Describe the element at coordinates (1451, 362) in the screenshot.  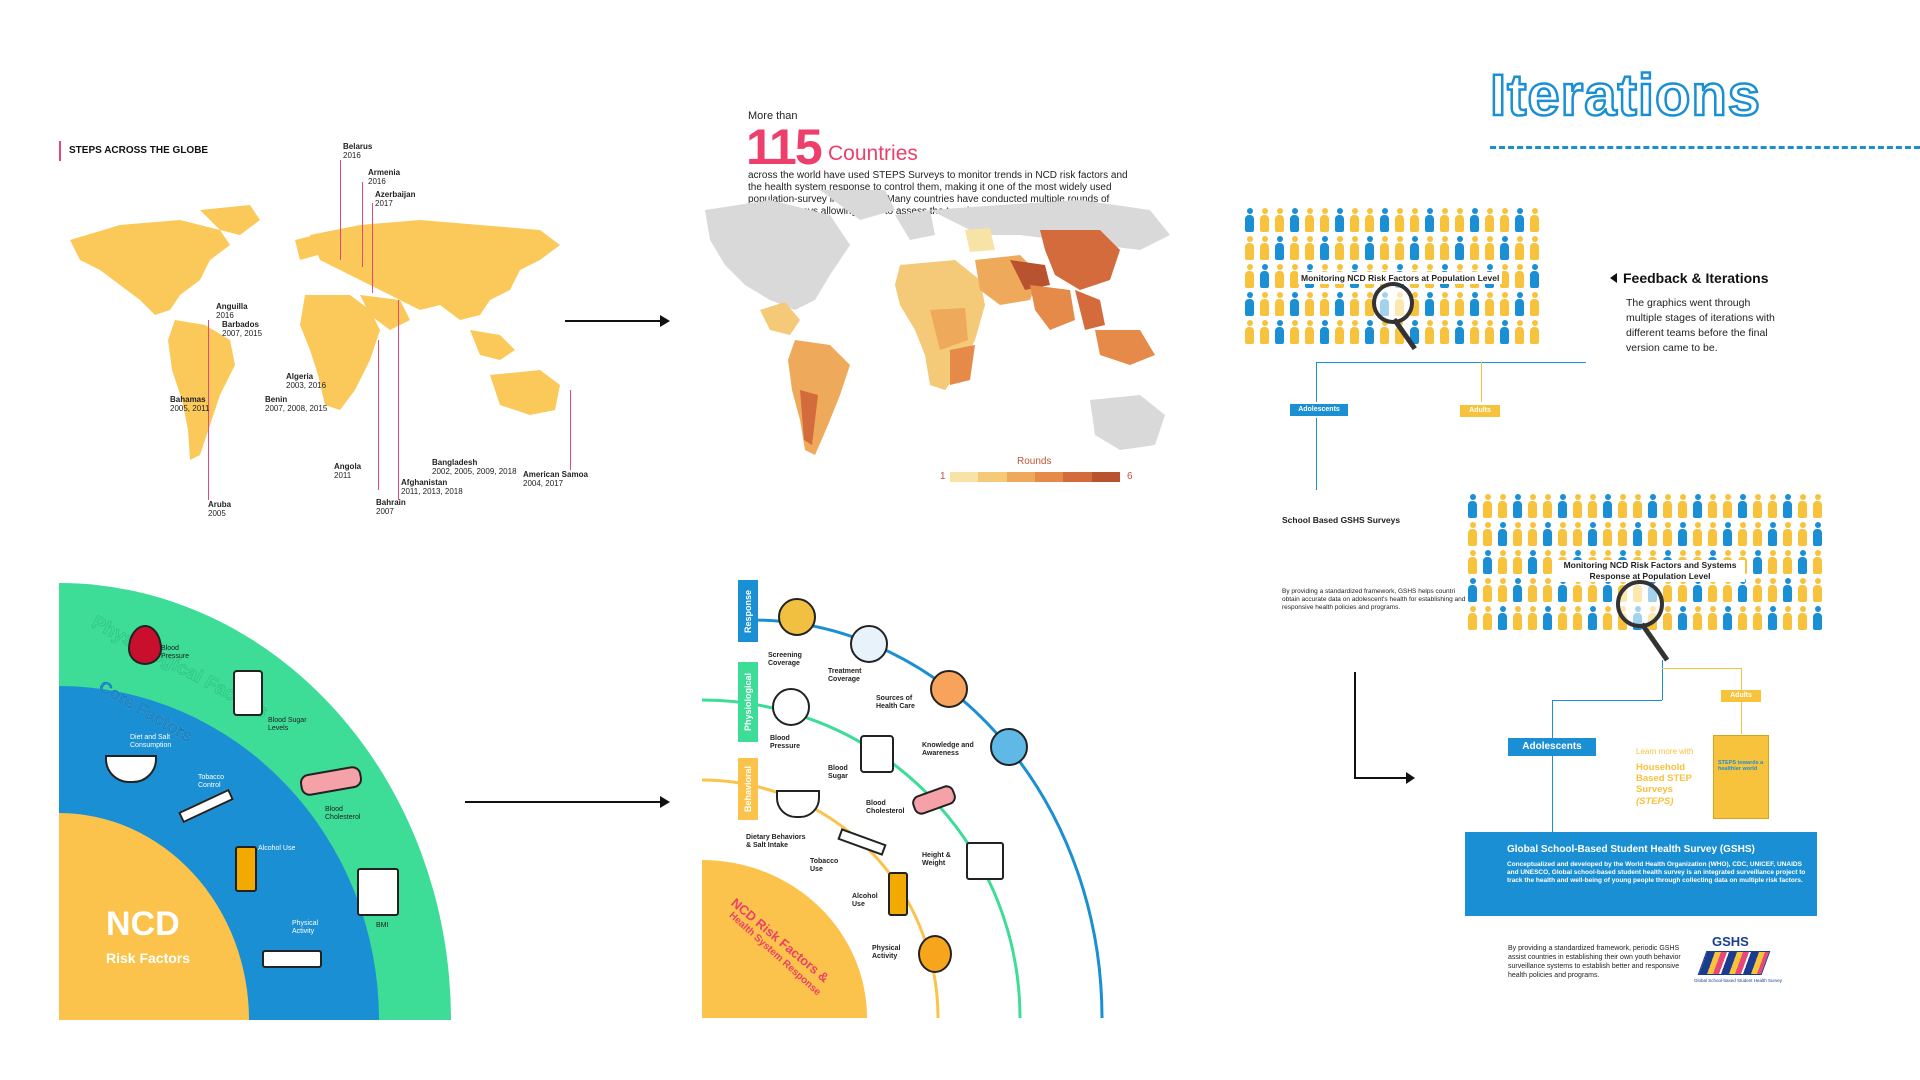
I see `gshs1-branch-line` at that location.